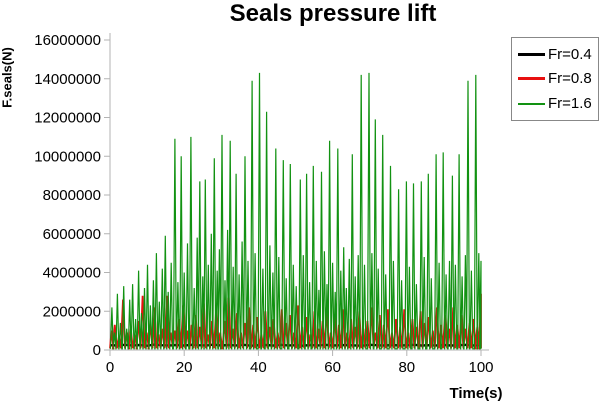 The height and width of the screenshot is (405, 600). Describe the element at coordinates (406, 367) in the screenshot. I see `x-tick-label: 80` at that location.